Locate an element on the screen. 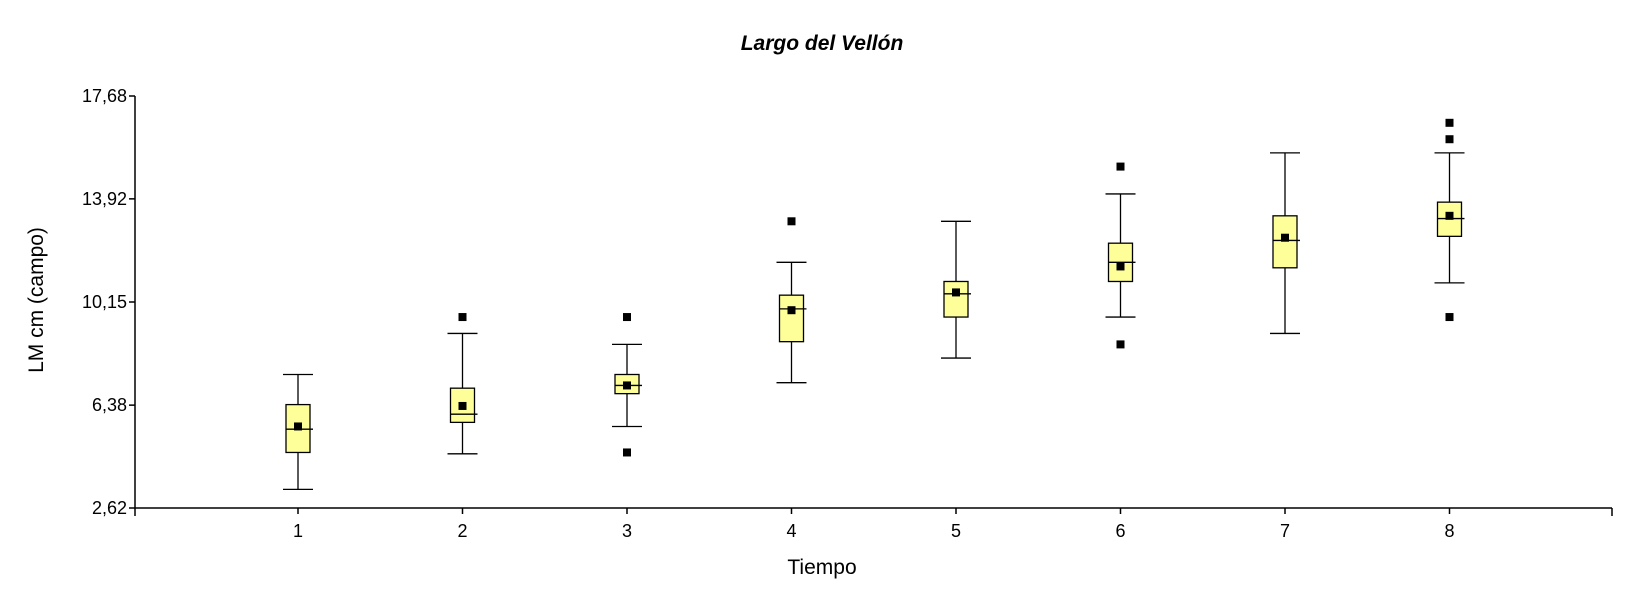  y-tick-label: 6,38 is located at coordinates (109, 405).